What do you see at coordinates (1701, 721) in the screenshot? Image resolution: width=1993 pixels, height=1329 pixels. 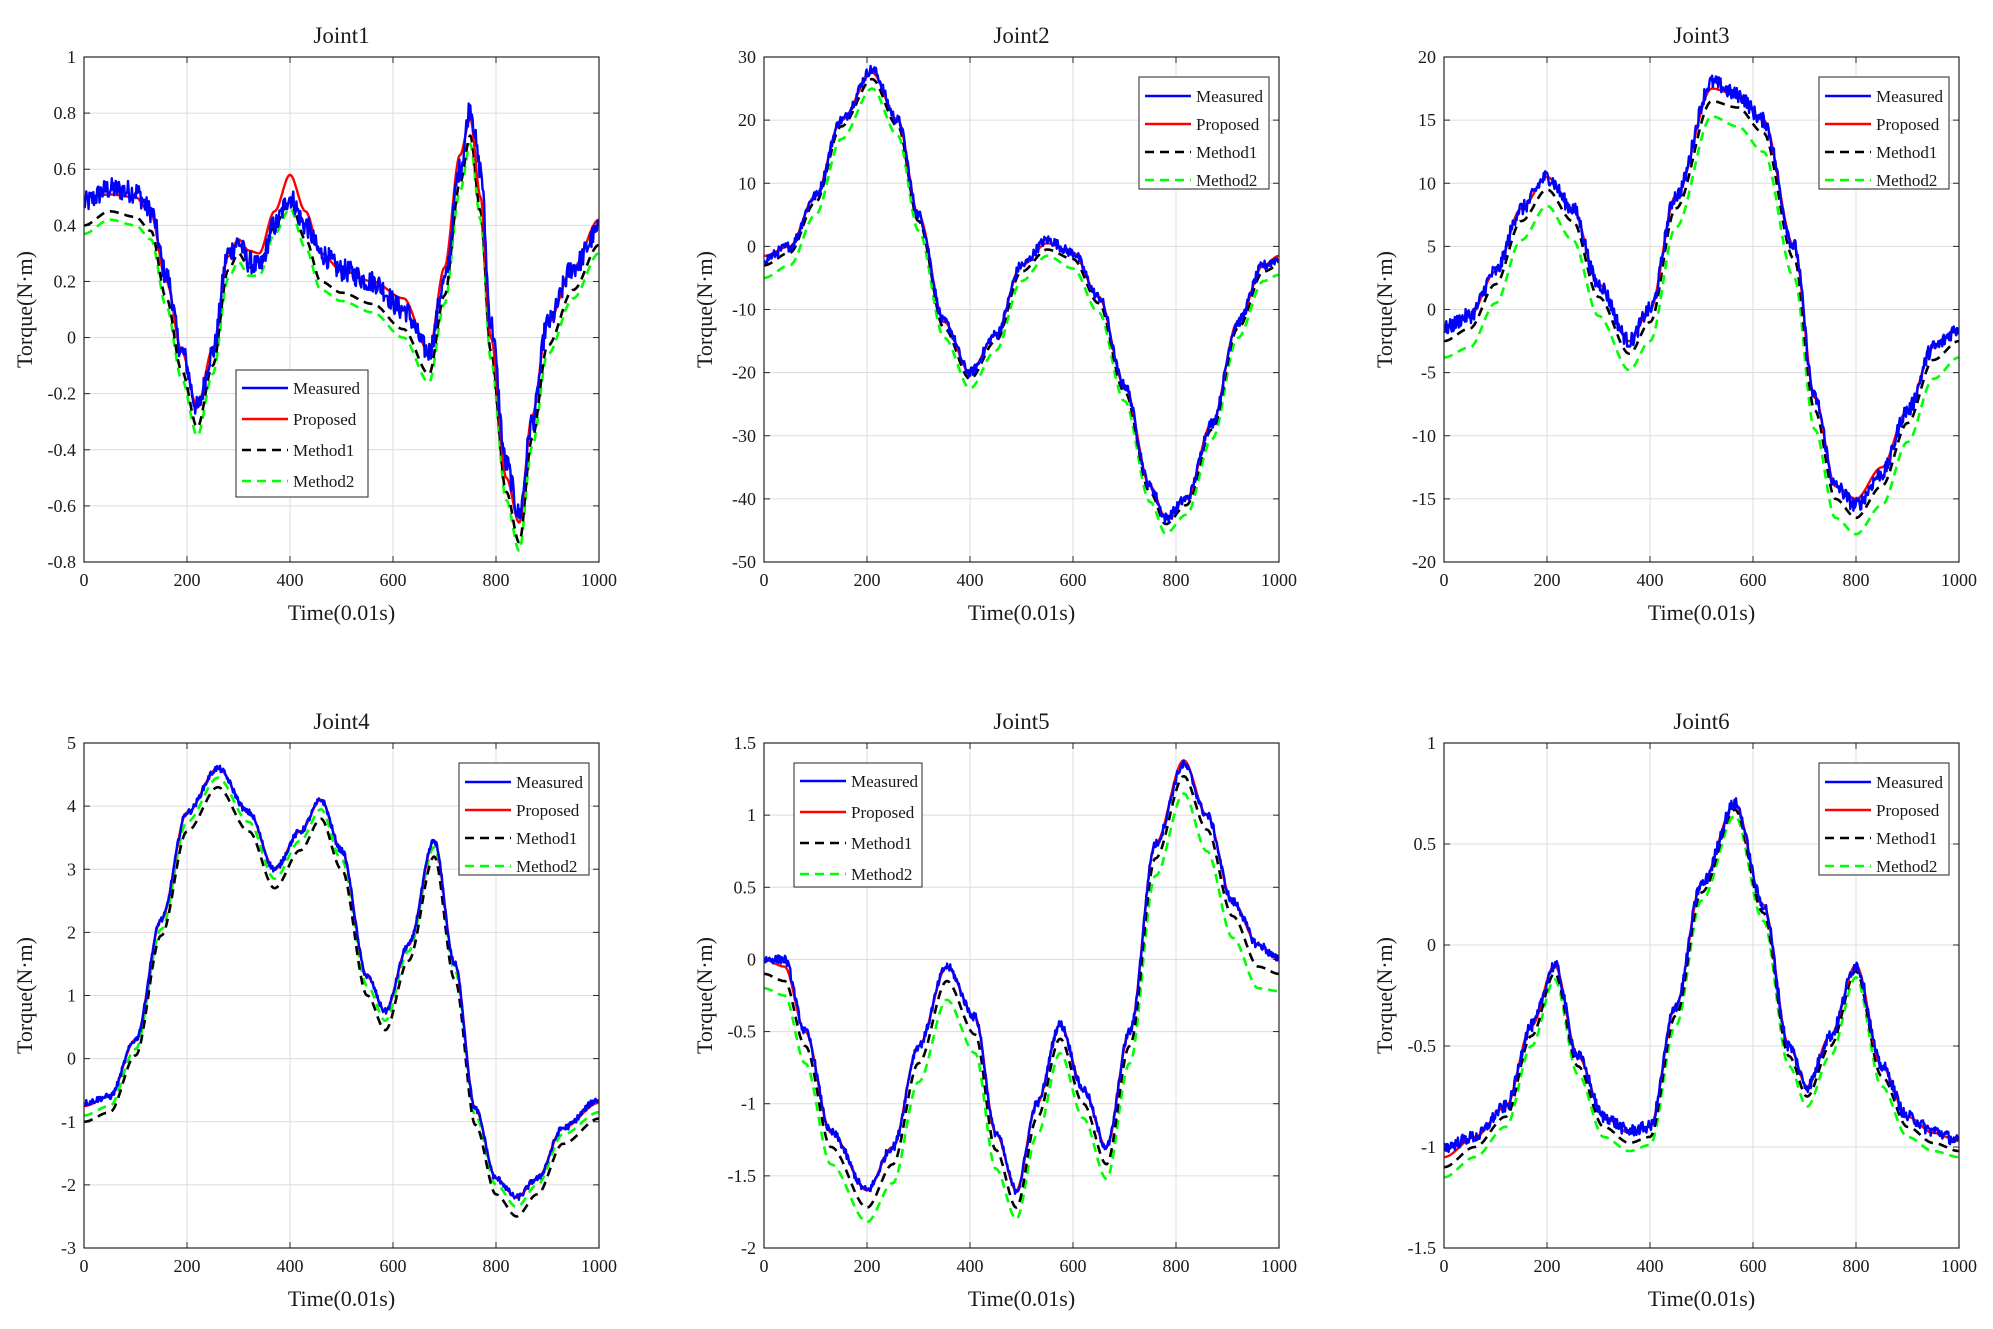 I see `chart-title: Joint6` at bounding box center [1701, 721].